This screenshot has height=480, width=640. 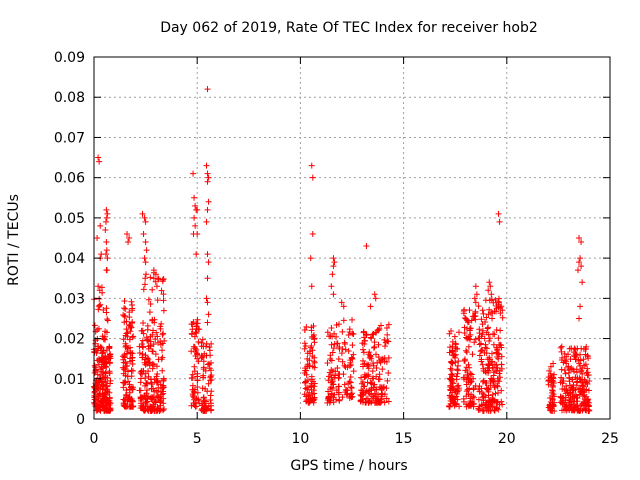 What do you see at coordinates (69, 98) in the screenshot?
I see `y-tick-label: 0.08` at bounding box center [69, 98].